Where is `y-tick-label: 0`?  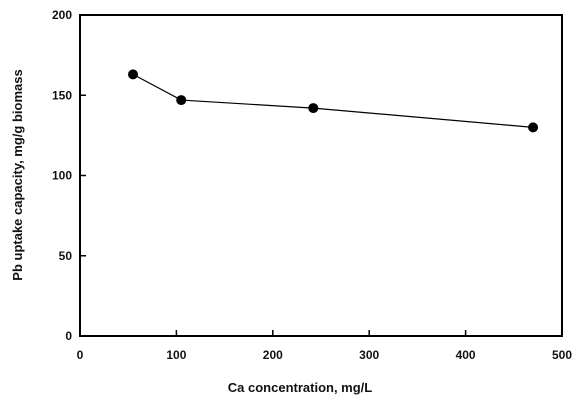 y-tick-label: 0 is located at coordinates (68, 336).